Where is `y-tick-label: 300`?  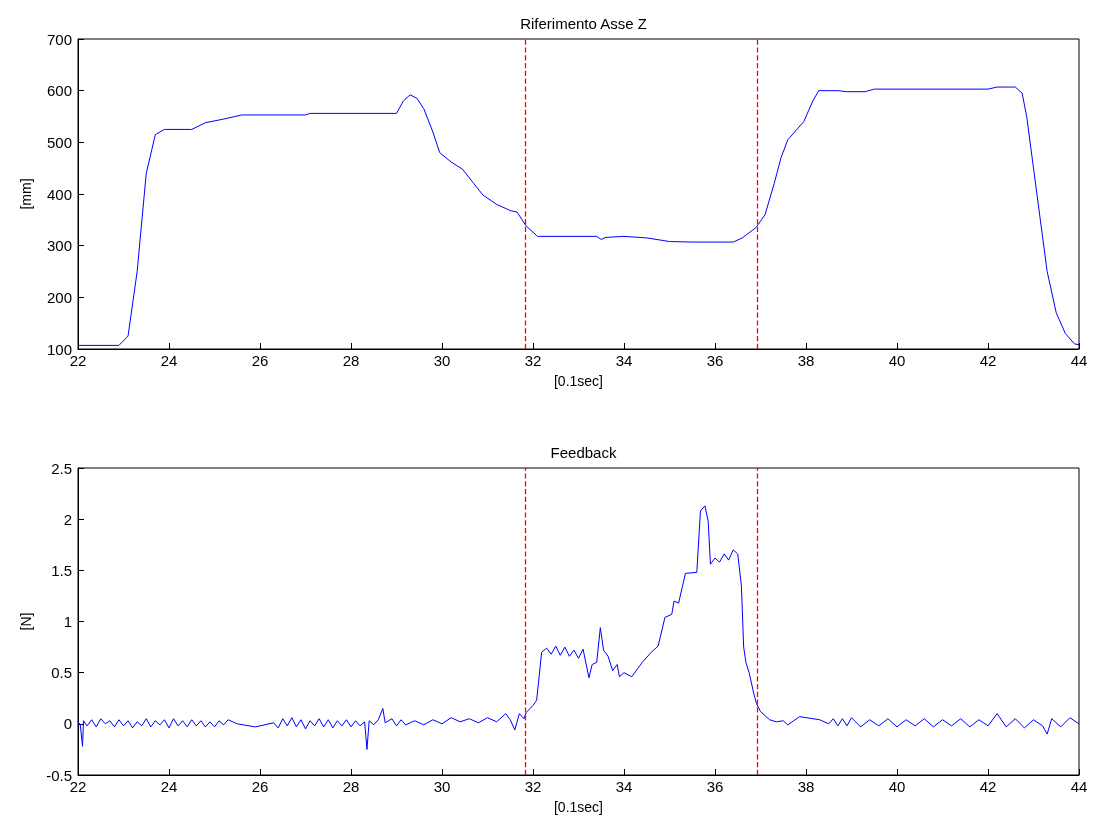 y-tick-label: 300 is located at coordinates (59, 246).